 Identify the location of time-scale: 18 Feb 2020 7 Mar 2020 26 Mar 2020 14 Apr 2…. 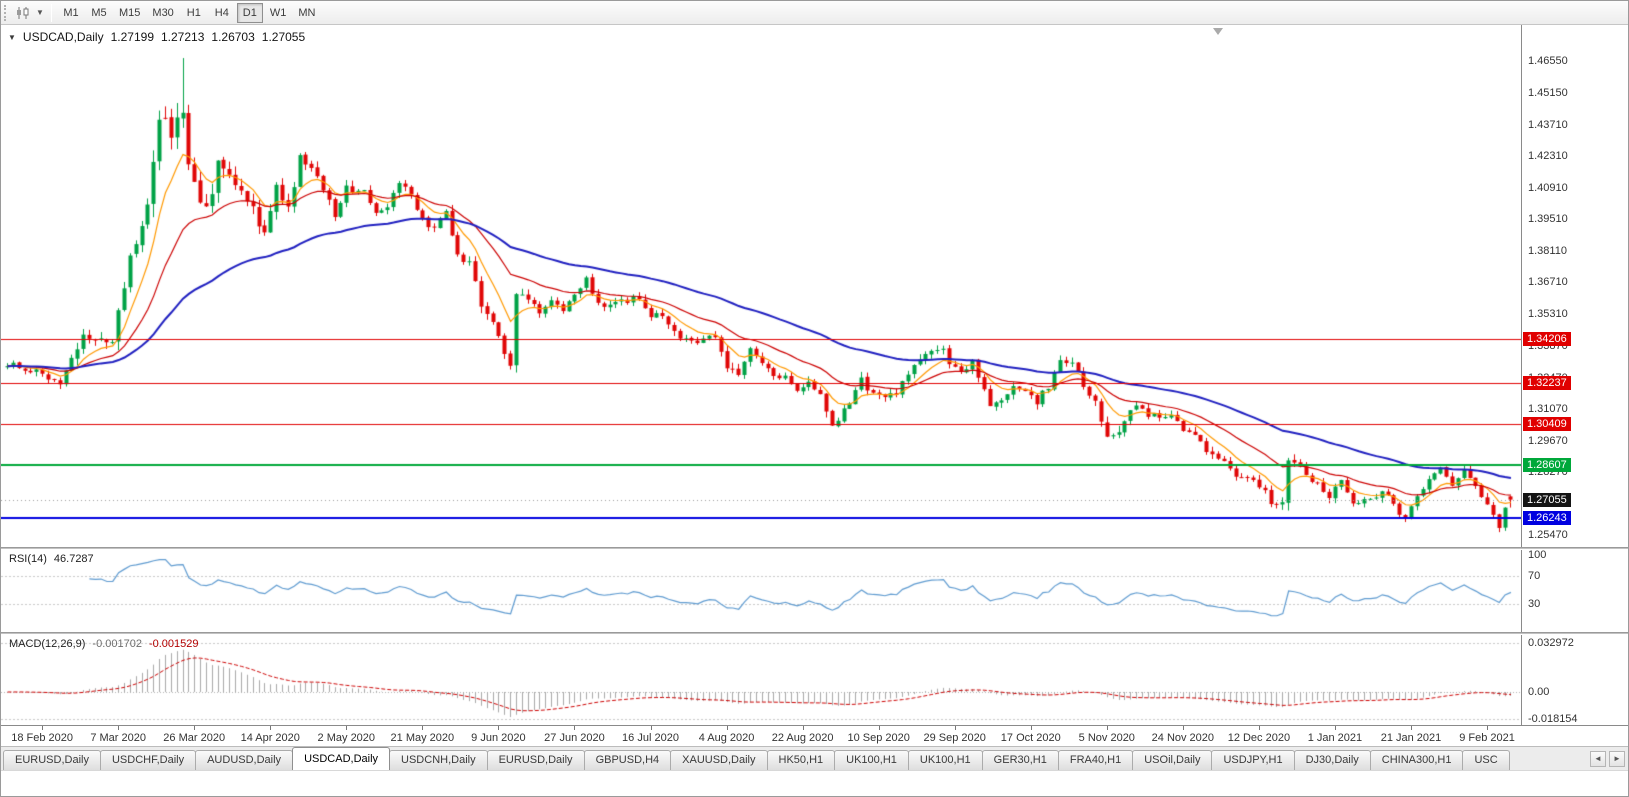
(814, 735).